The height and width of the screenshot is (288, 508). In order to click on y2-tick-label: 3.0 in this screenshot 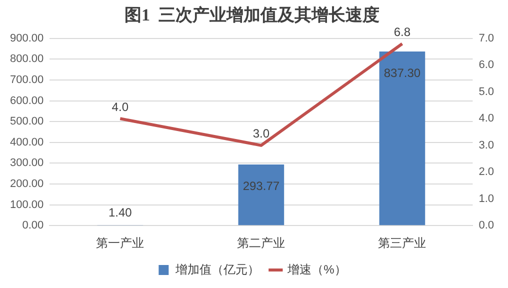, I will do `click(486, 145)`.